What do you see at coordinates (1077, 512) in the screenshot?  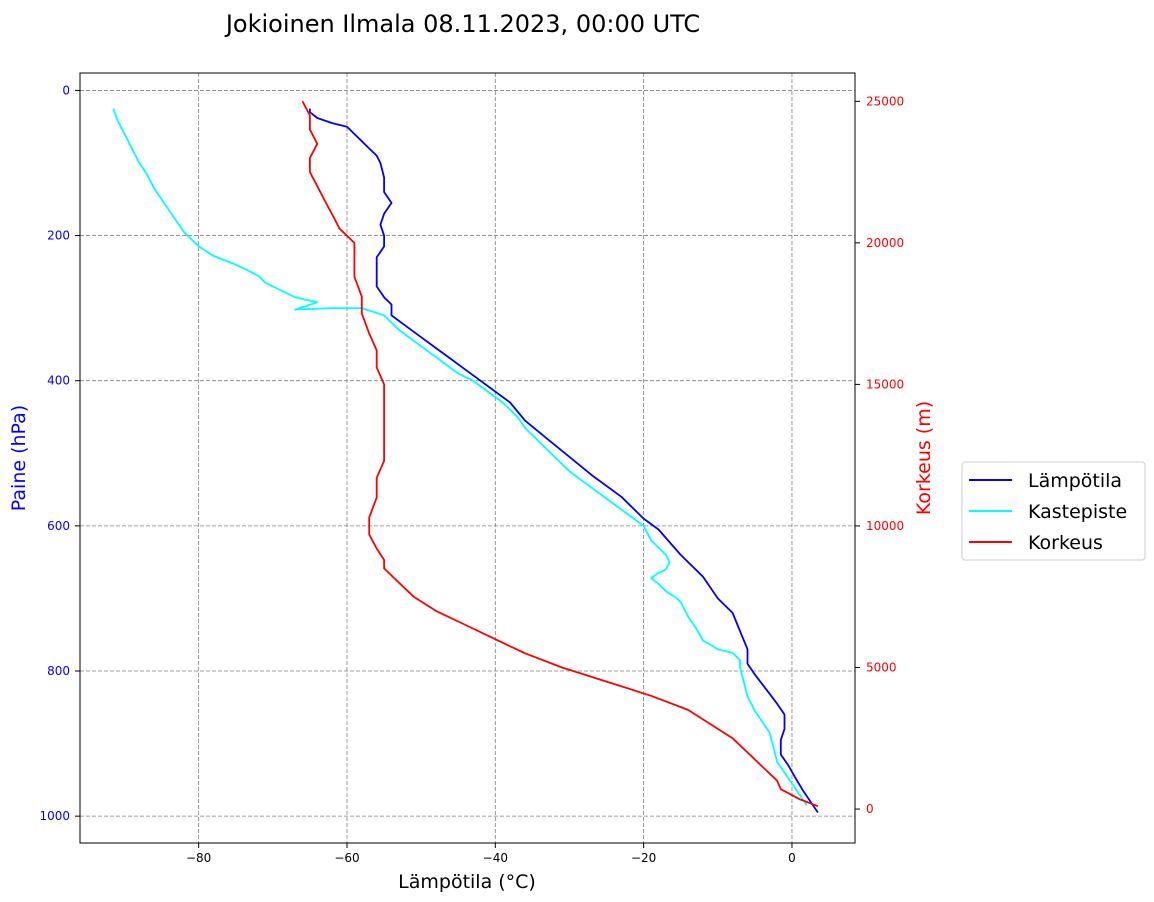 I see `legend-label: Kastepiste` at bounding box center [1077, 512].